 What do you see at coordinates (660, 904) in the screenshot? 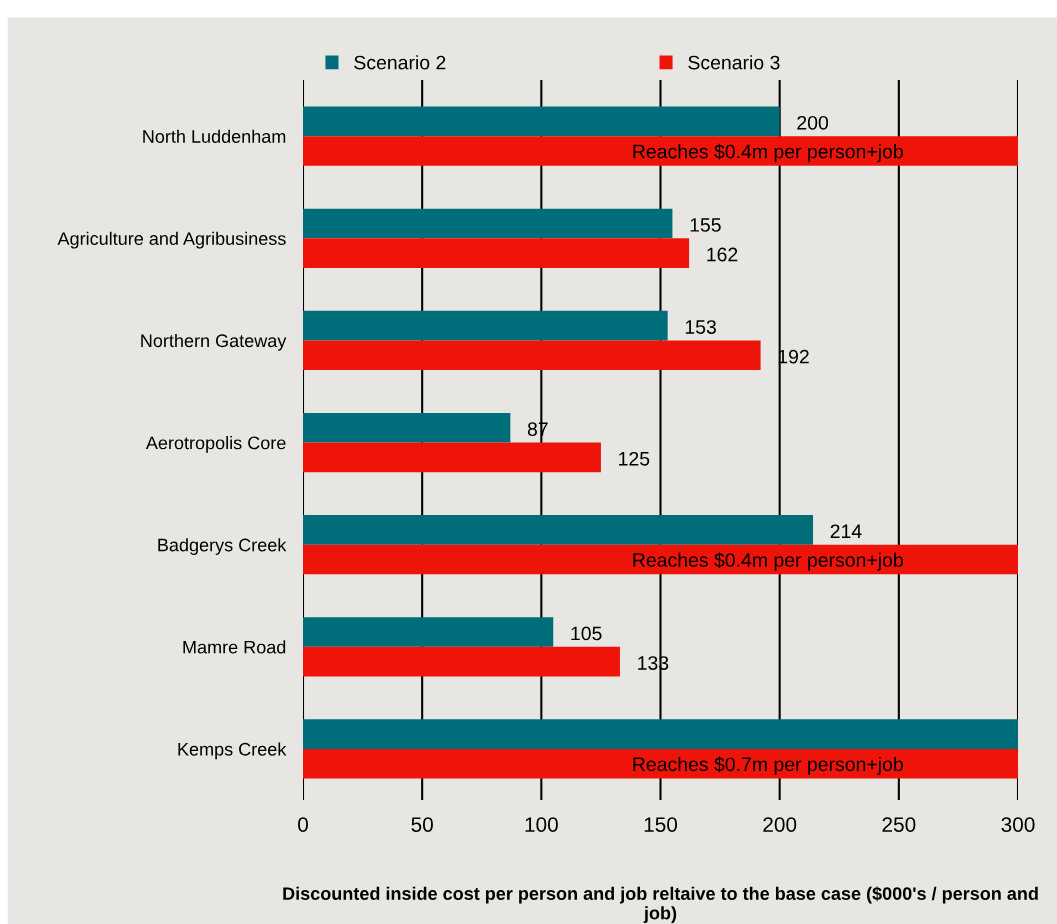
I see `x-axis-title: Discounted inside cost per person and job reltaive to the base case ($000's / person and job)` at bounding box center [660, 904].